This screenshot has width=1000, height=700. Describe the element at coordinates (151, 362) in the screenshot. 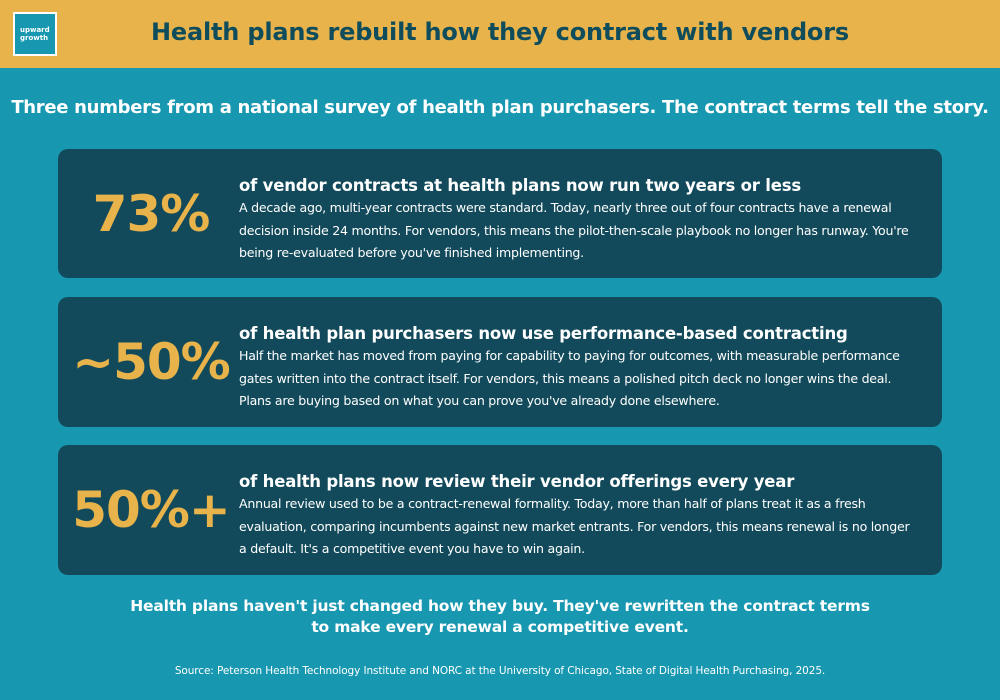

I see `stat-value: ~50%` at that location.